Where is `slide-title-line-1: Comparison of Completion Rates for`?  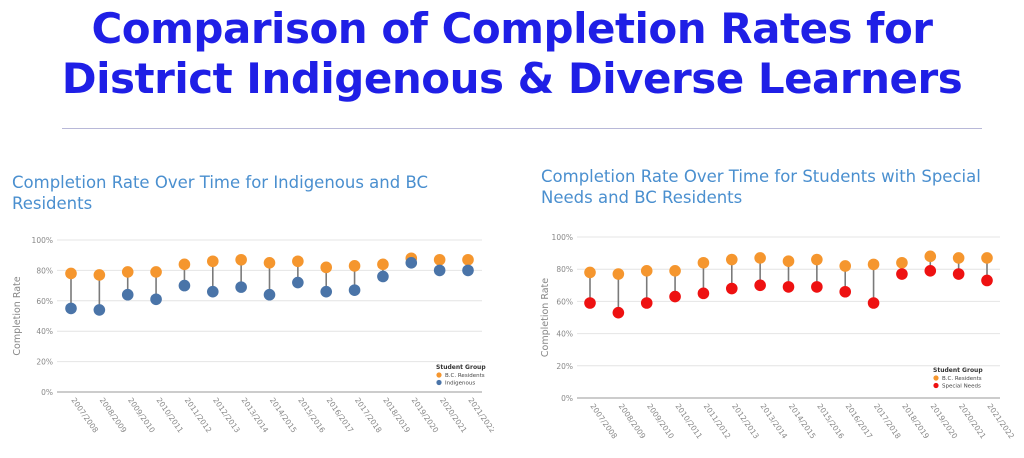
slide-title-line-1: Comparison of Completion Rates for is located at coordinates (512, 28).